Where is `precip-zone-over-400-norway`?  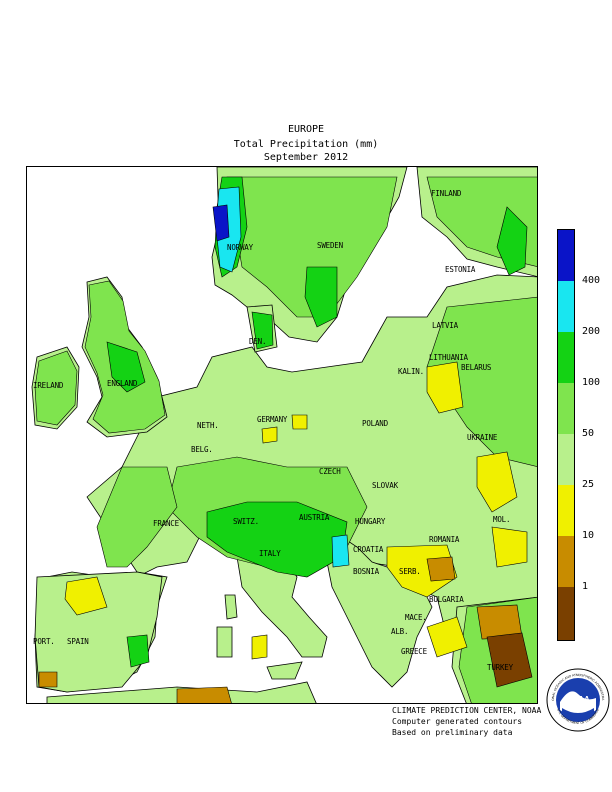 precip-zone-over-400-norway is located at coordinates (221, 223).